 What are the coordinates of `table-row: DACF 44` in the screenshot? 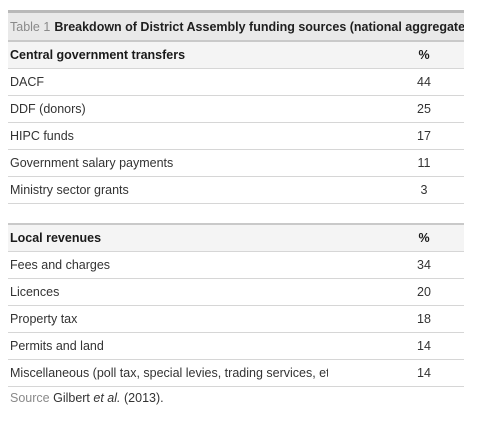 It's located at (236, 82).